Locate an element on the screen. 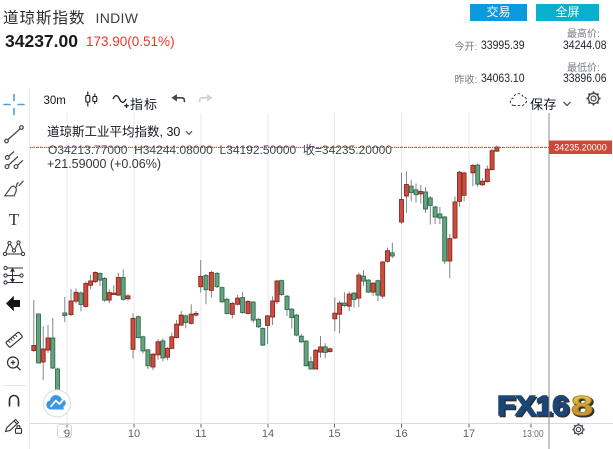  svg-text: 34235.20000 is located at coordinates (580, 147).